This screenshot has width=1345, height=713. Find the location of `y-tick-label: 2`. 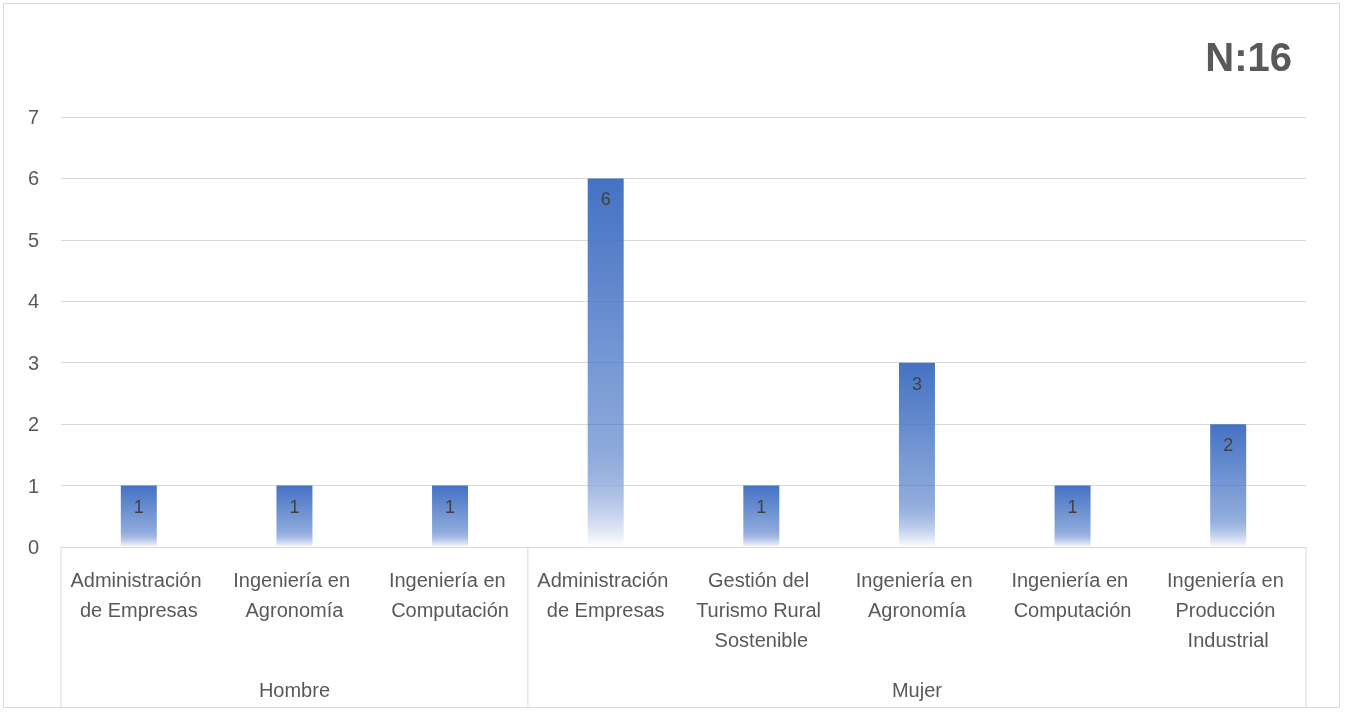

y-tick-label: 2 is located at coordinates (33, 424).